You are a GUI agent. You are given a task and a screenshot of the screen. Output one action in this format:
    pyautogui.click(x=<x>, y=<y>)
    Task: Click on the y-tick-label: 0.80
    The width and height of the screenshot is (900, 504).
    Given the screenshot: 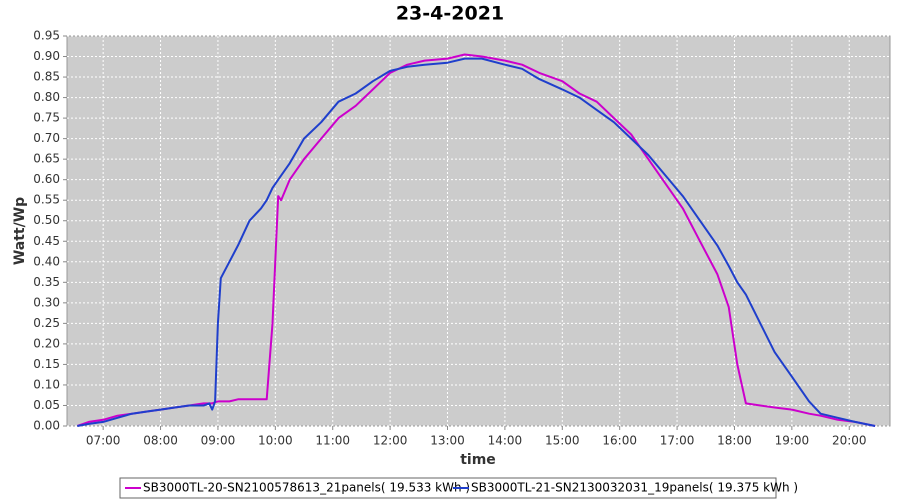 What is the action you would take?
    pyautogui.click(x=46, y=97)
    